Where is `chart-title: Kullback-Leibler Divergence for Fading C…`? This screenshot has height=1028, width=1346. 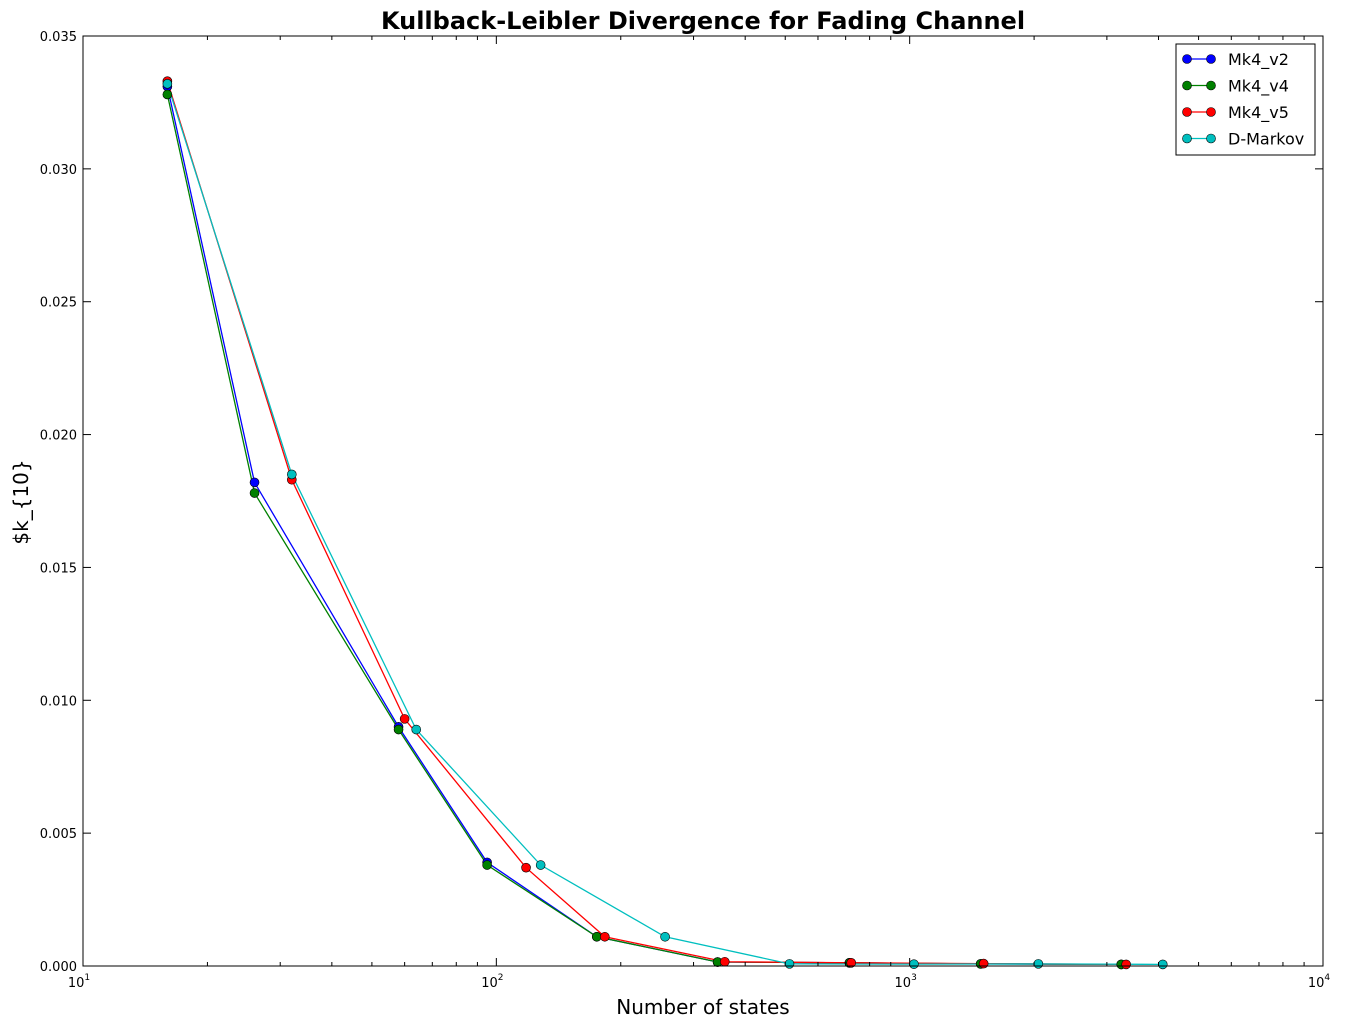 chart-title: Kullback-Leibler Divergence for Fading C… is located at coordinates (703, 21).